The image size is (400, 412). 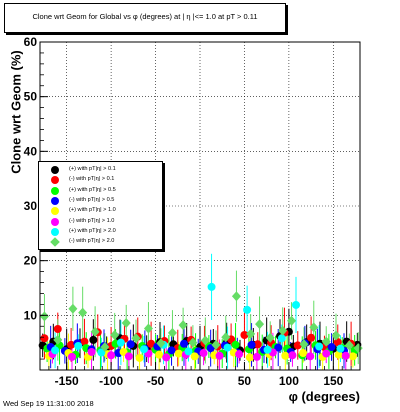 What do you see at coordinates (92, 210) in the screenshot?
I see `legend-label: (+) with pT|η| > 1.0` at bounding box center [92, 210].